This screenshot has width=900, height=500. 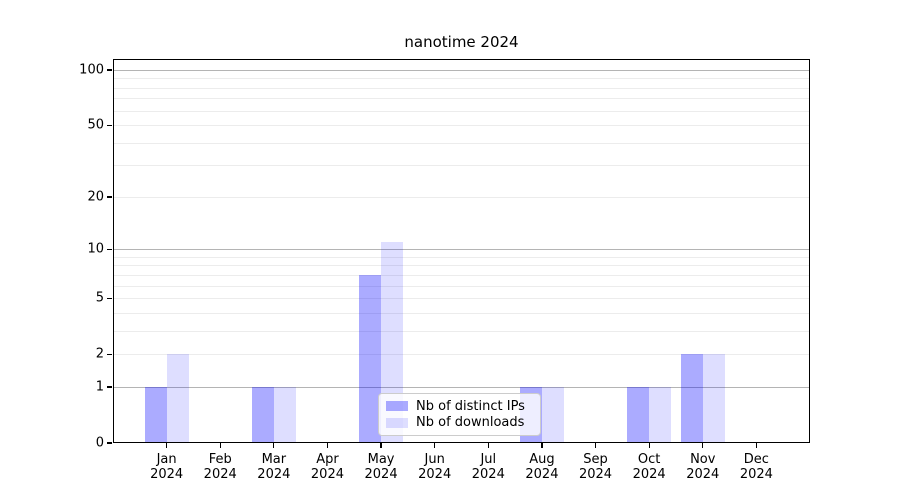 I want to click on bar-distinct-ips-mar, so click(x=262, y=414).